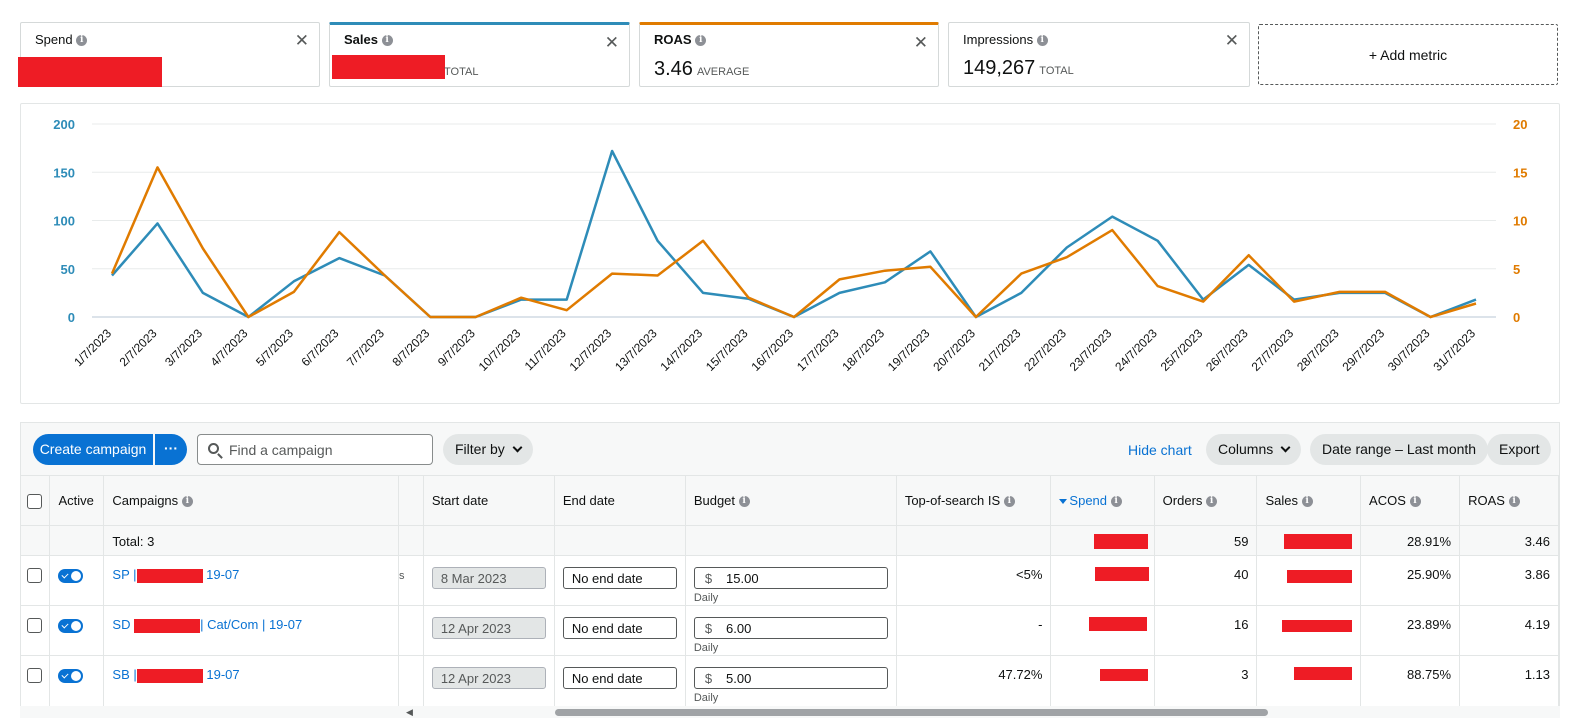 The image size is (1573, 718). What do you see at coordinates (911, 712) in the screenshot?
I see `scrollbar-thumb` at bounding box center [911, 712].